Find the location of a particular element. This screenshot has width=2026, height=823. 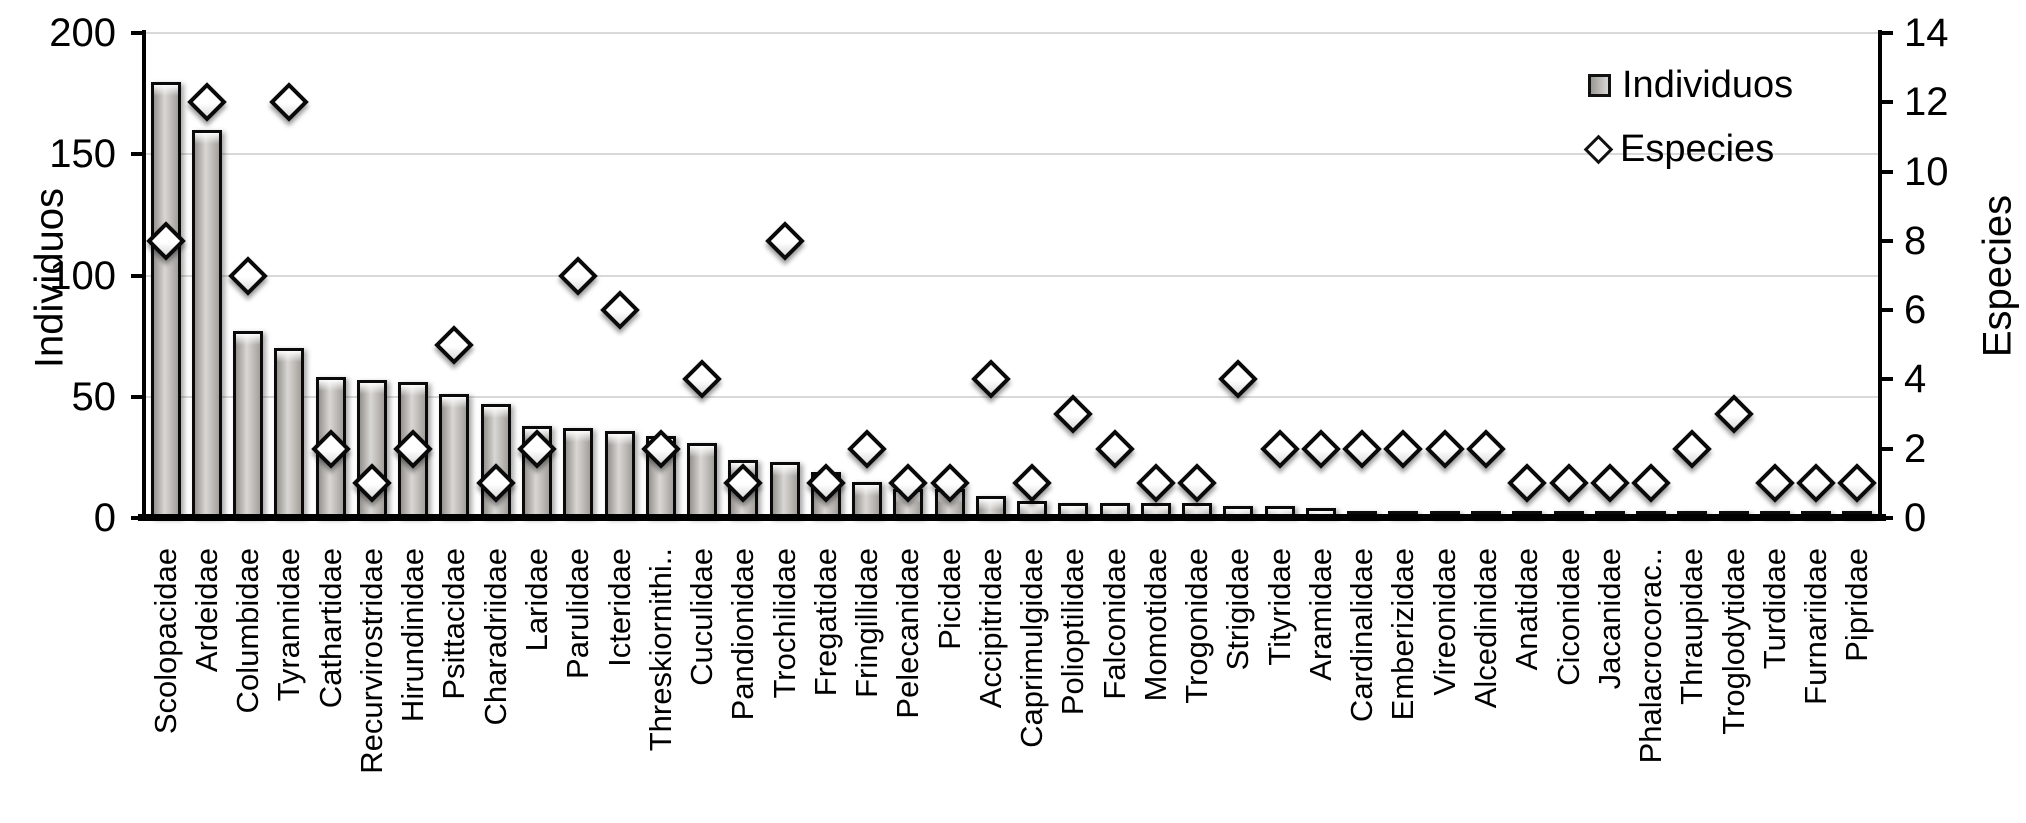

x-axis-label: Laridae is located at coordinates (536, 600).